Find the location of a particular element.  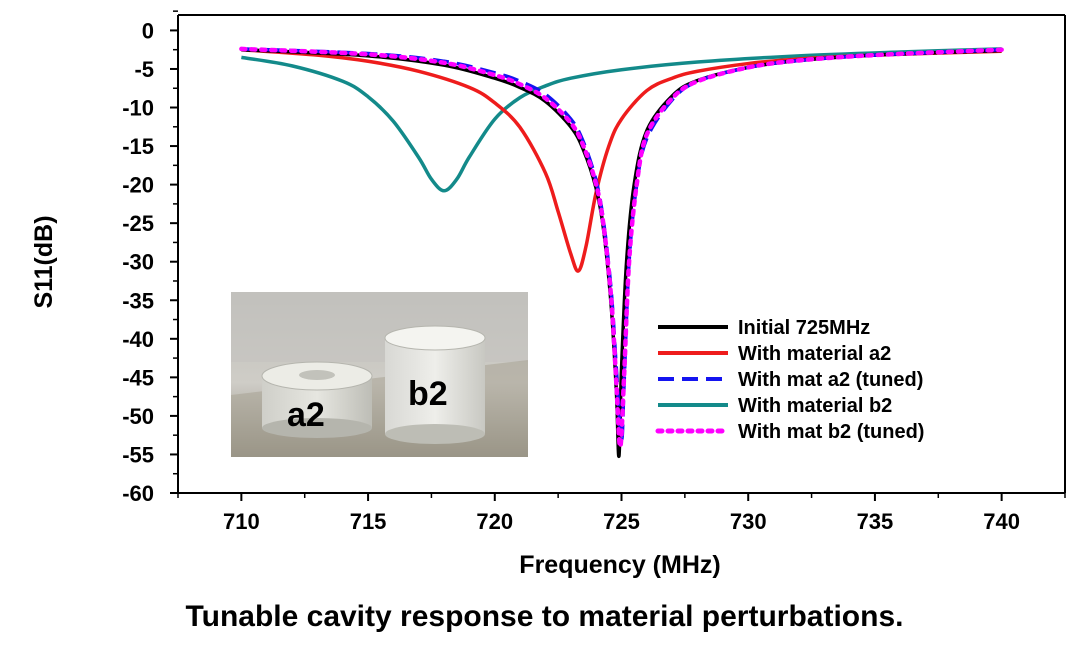

x-tick-label: 715 is located at coordinates (368, 521).